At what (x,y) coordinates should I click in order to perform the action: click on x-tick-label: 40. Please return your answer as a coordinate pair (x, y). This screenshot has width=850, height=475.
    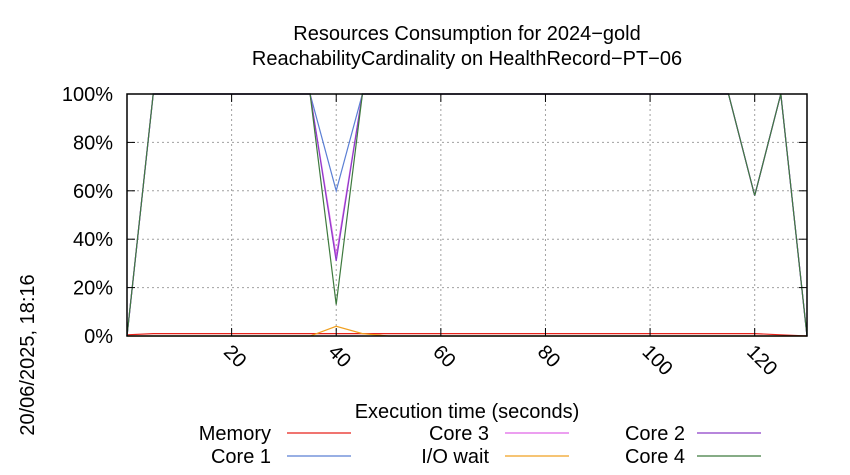
    Looking at the image, I should click on (339, 356).